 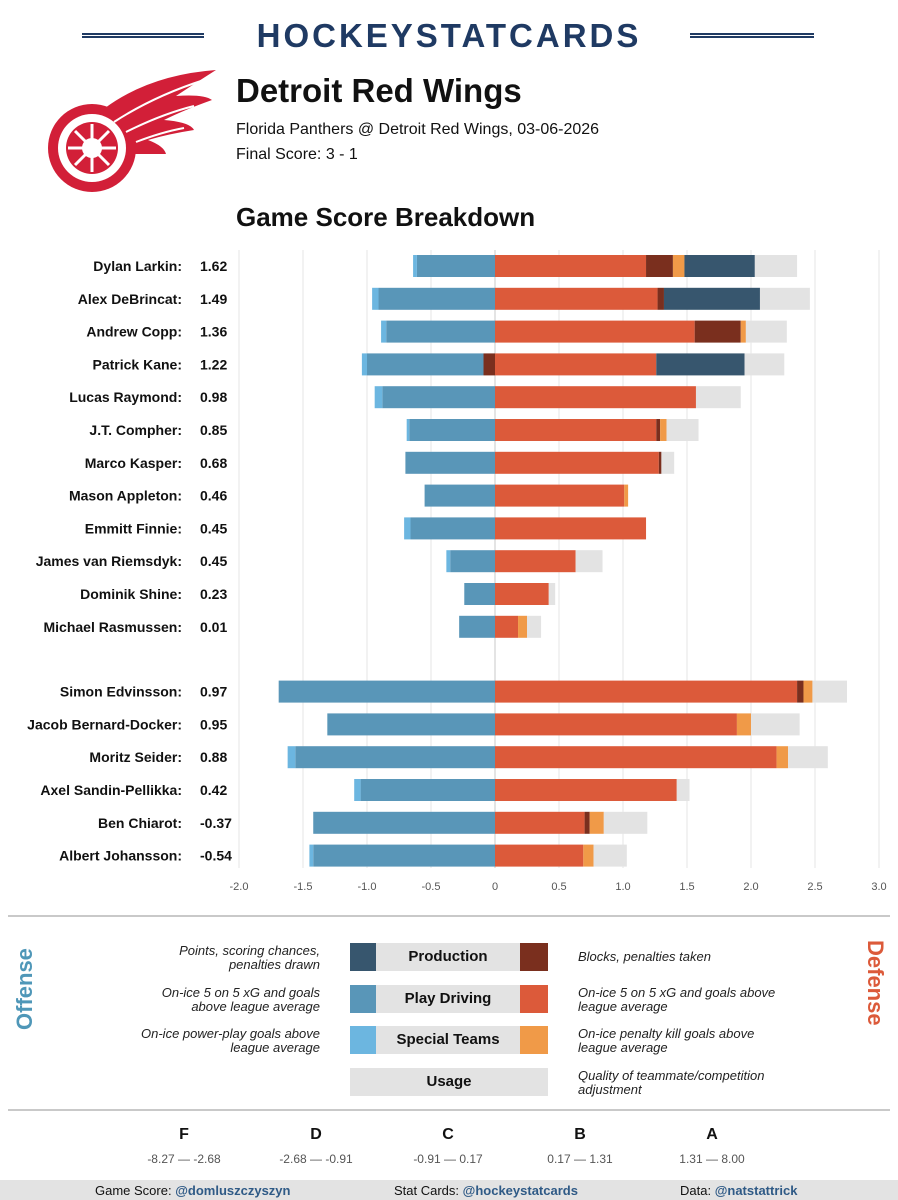 What do you see at coordinates (132, 131) in the screenshot?
I see `team-logo-icon` at bounding box center [132, 131].